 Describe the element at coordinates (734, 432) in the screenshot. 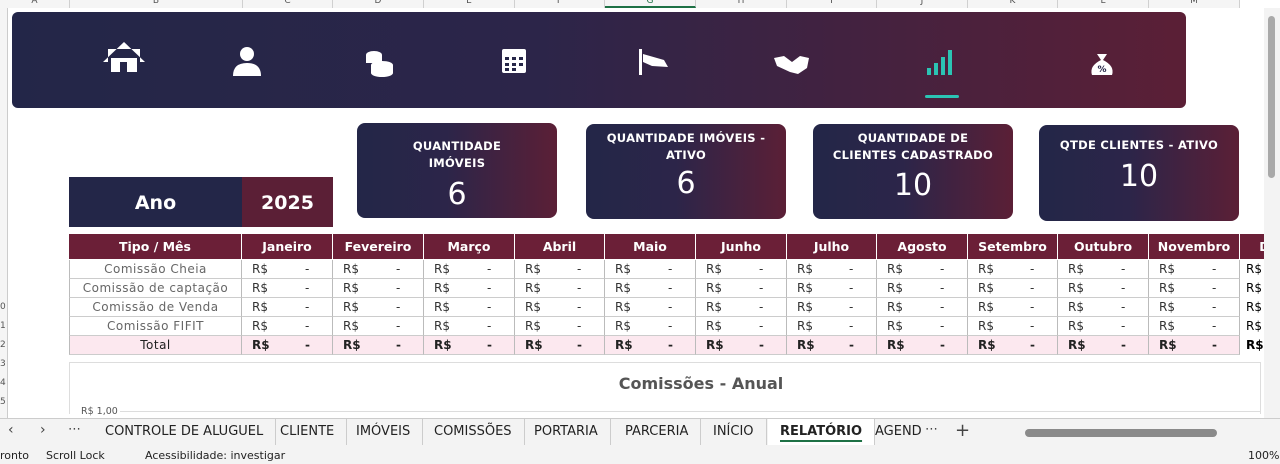

I see `sheet-tab: INÍCIO` at that location.